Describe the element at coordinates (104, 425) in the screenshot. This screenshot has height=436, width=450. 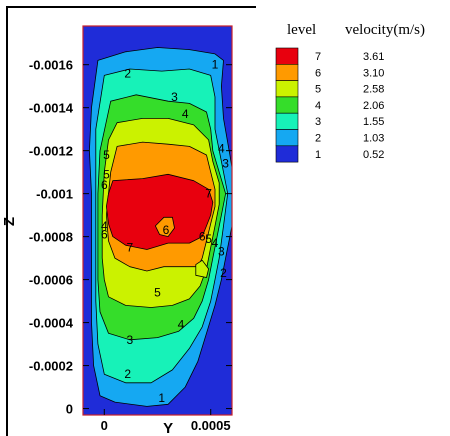
I see `x-tick-label: 0` at that location.